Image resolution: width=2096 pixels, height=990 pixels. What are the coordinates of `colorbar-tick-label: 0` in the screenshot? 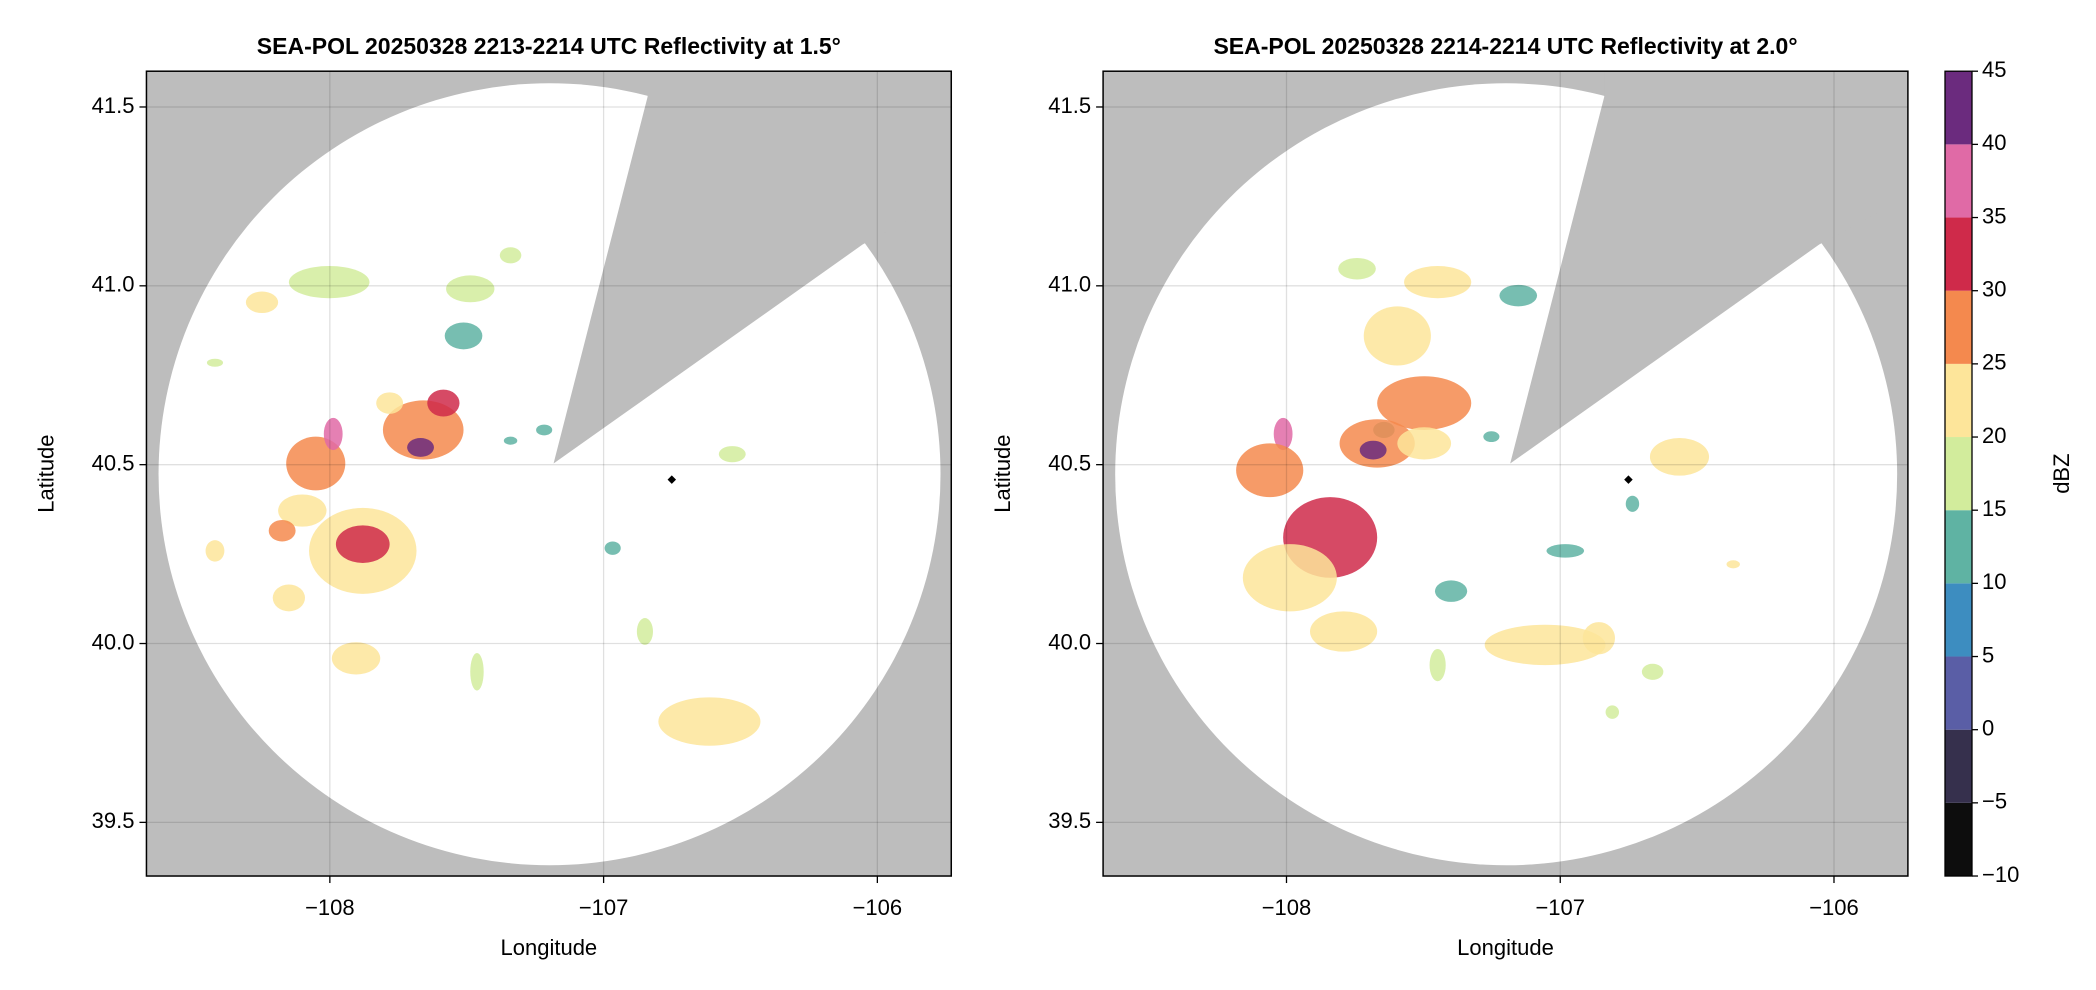 It's located at (1988, 728).